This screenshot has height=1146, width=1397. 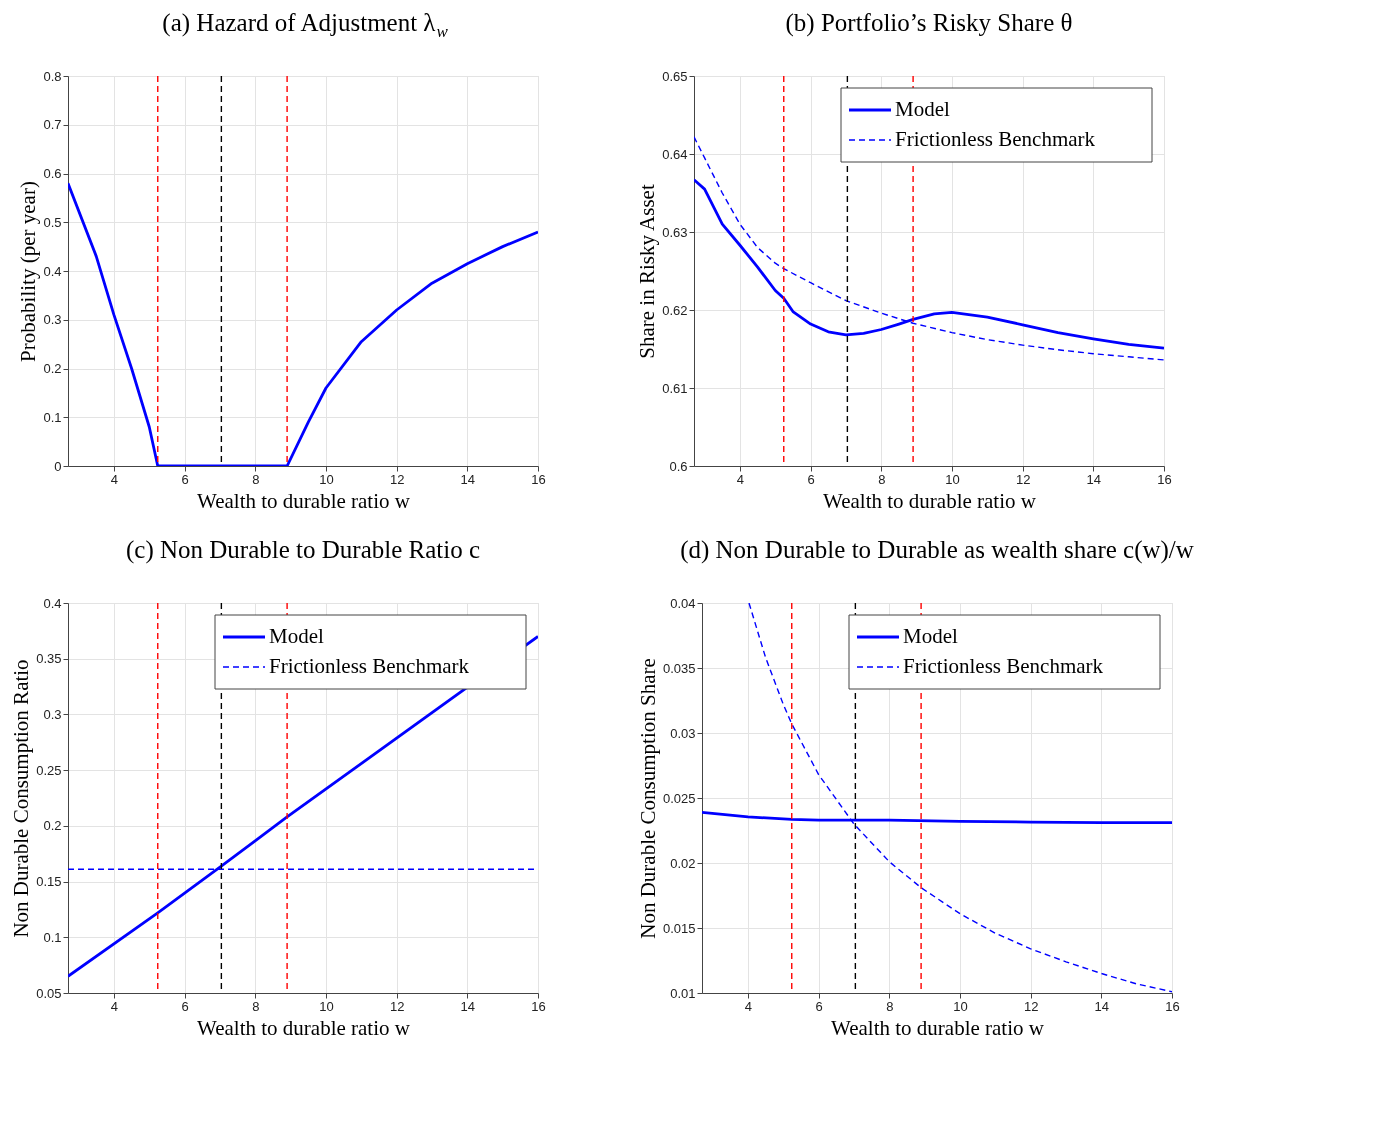 I want to click on y-tick-label: 0.025, so click(x=679, y=798).